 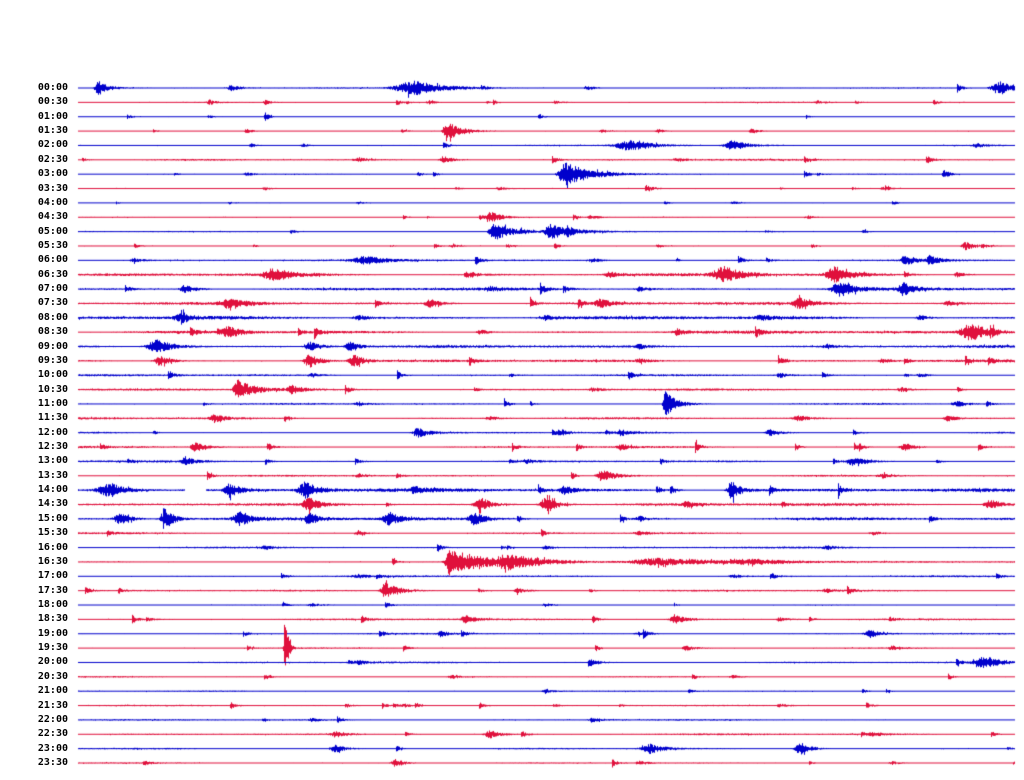 What do you see at coordinates (52, 389) in the screenshot?
I see `trace-time-label: 10:30` at bounding box center [52, 389].